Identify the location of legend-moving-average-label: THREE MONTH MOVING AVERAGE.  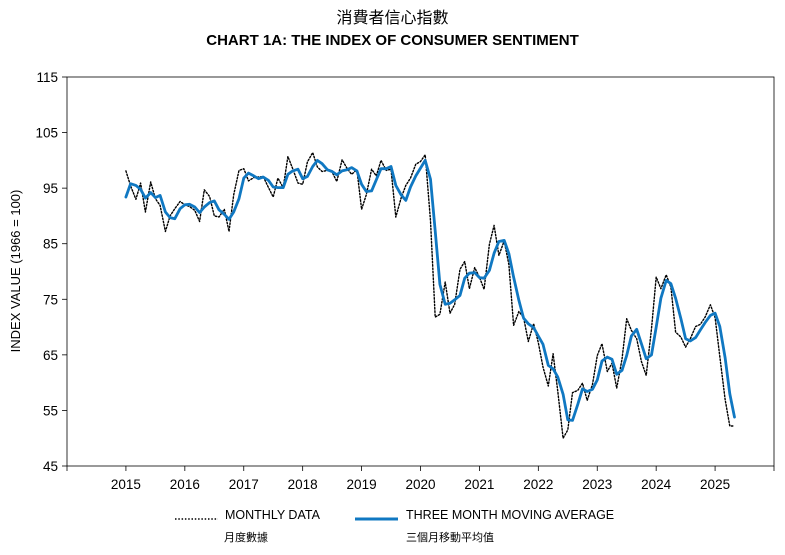
(510, 515).